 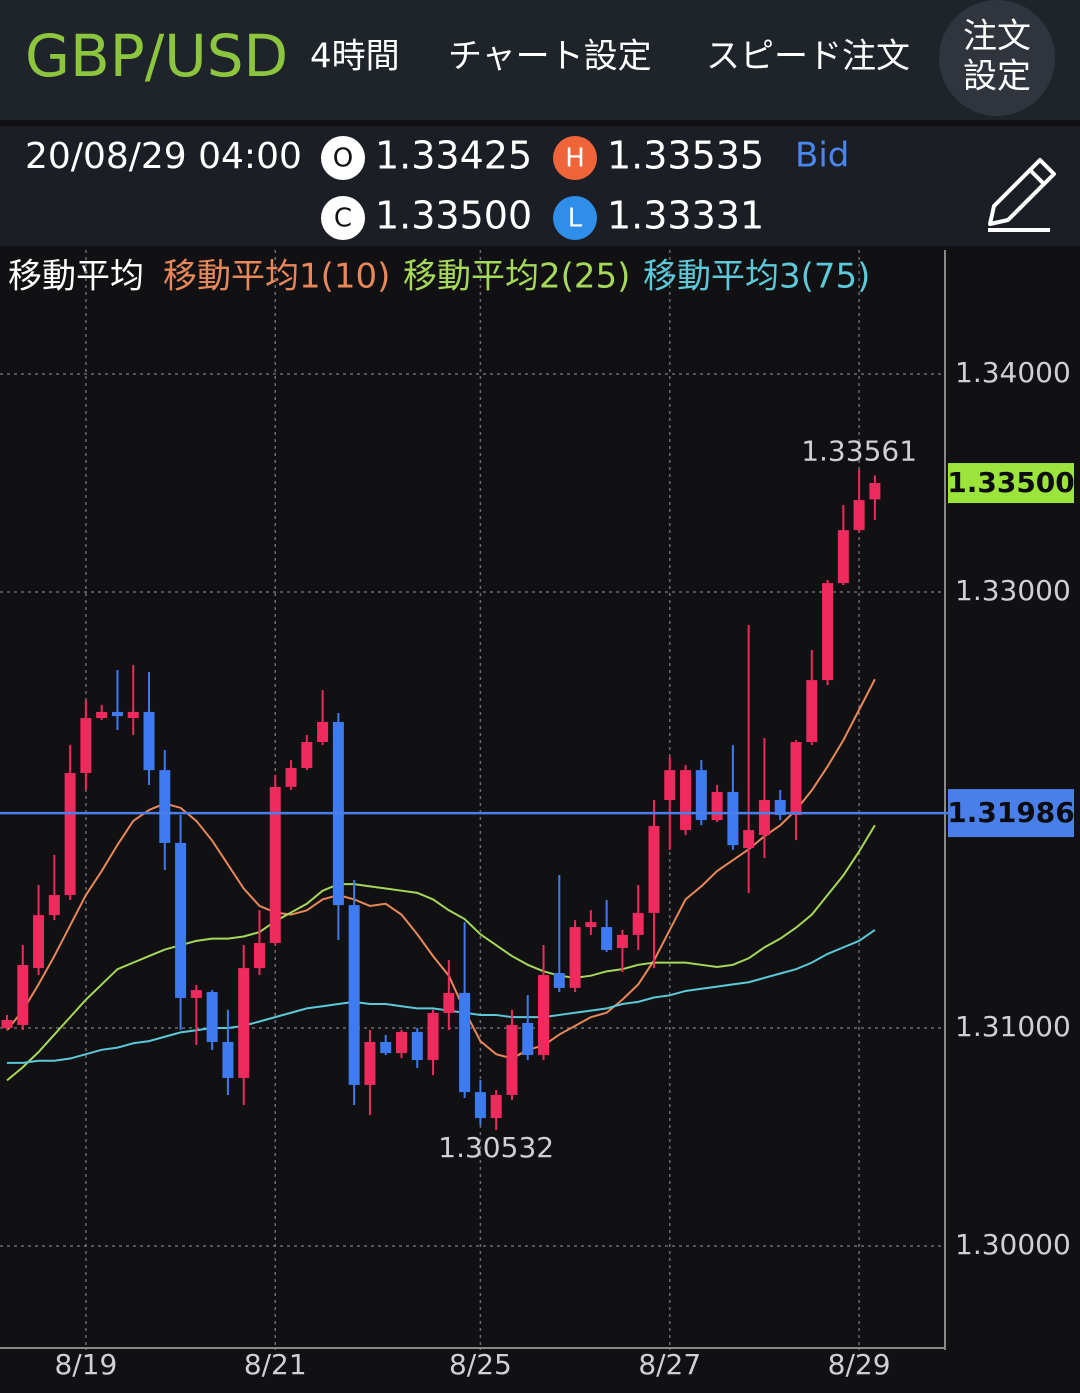 I want to click on low-value: 1.33331, so click(x=685, y=216).